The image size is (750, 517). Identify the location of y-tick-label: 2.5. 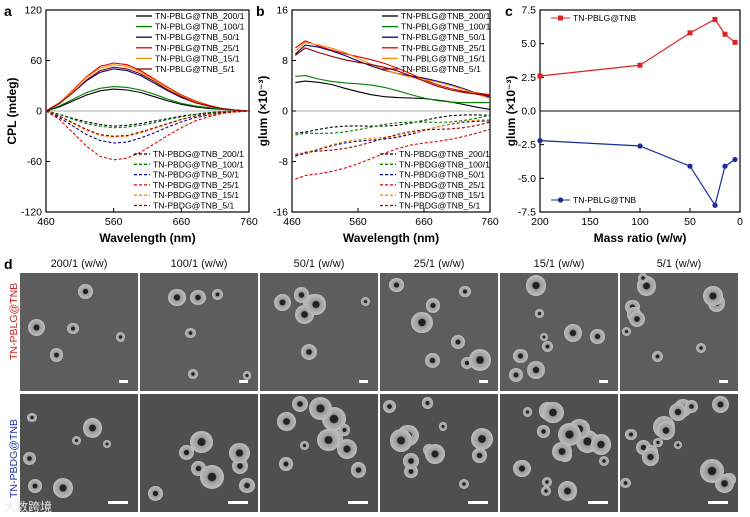
(528, 78).